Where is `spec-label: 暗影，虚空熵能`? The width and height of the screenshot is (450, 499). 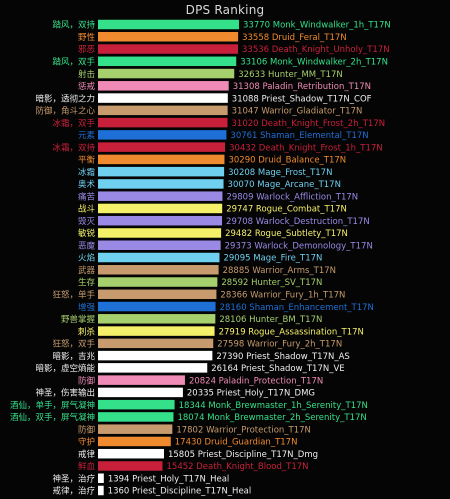
spec-label: 暗影，虚空熵能 is located at coordinates (65, 368).